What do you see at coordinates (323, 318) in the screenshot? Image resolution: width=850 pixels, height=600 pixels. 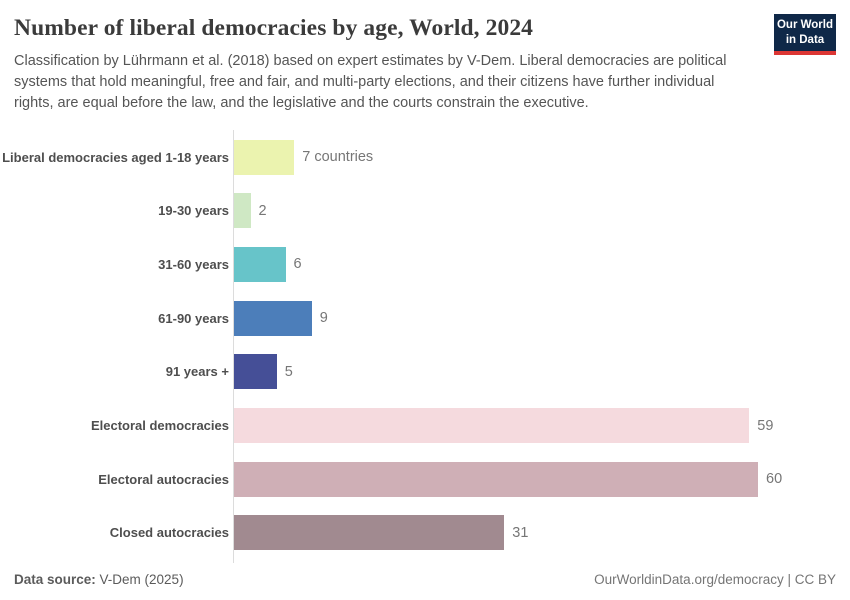 I see `bar-value-label: 9` at bounding box center [323, 318].